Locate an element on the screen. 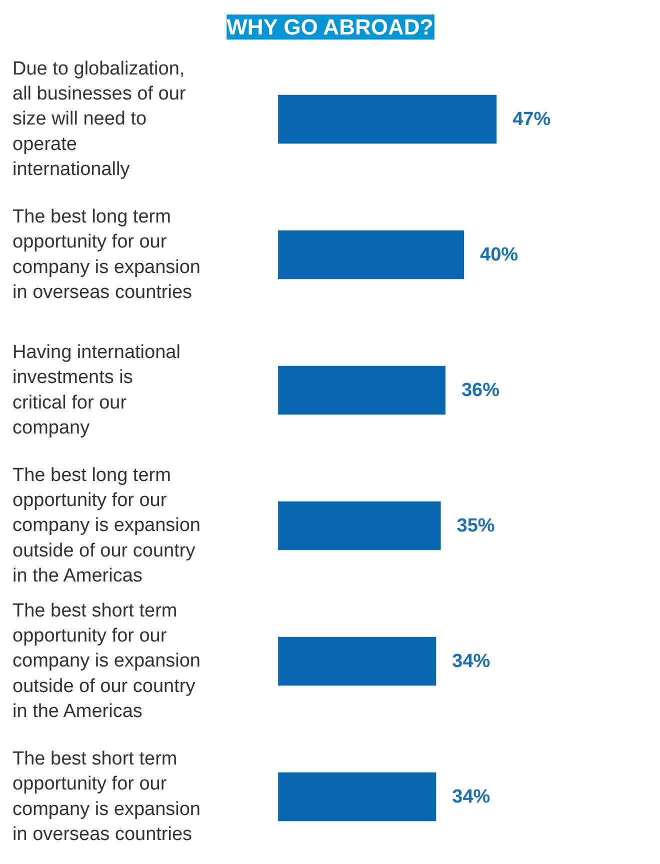 Image resolution: width=660 pixels, height=864 pixels. y-tick-label: The best long term opportunity for our company is expansion outside of our country in the Americas is located at coordinates (106, 525).